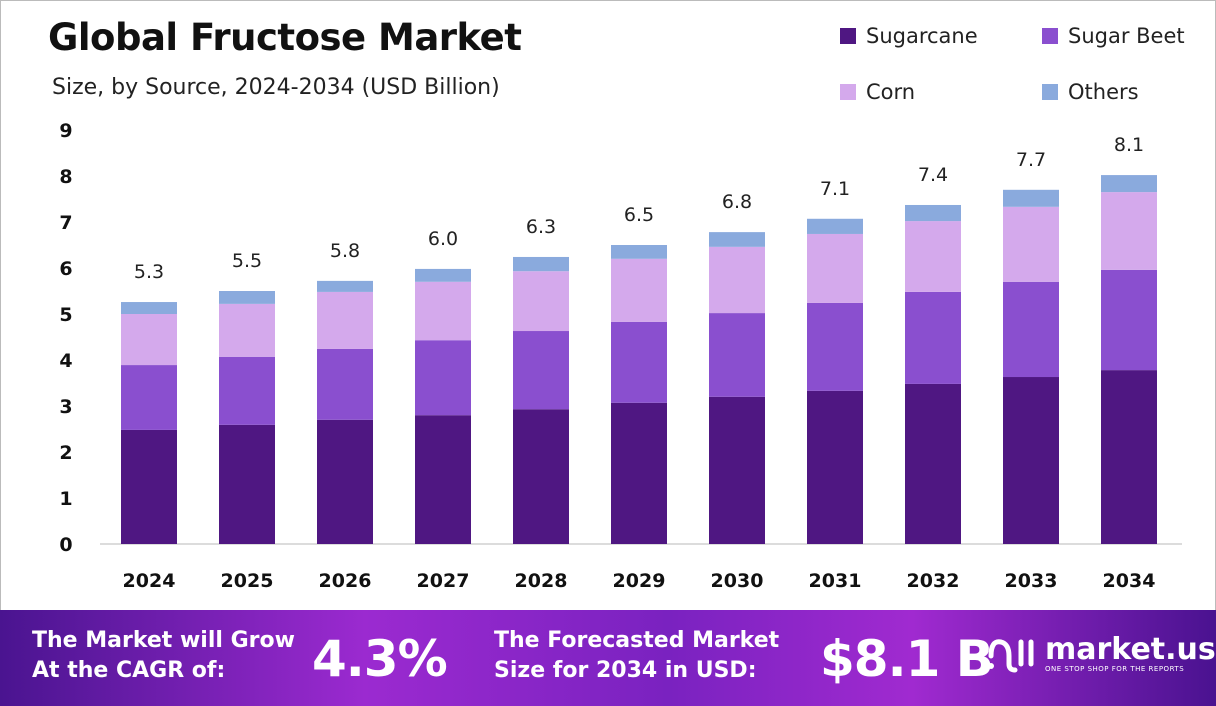 This screenshot has width=1216, height=706. Describe the element at coordinates (835, 189) in the screenshot. I see `total-data-label: 7.1` at that location.